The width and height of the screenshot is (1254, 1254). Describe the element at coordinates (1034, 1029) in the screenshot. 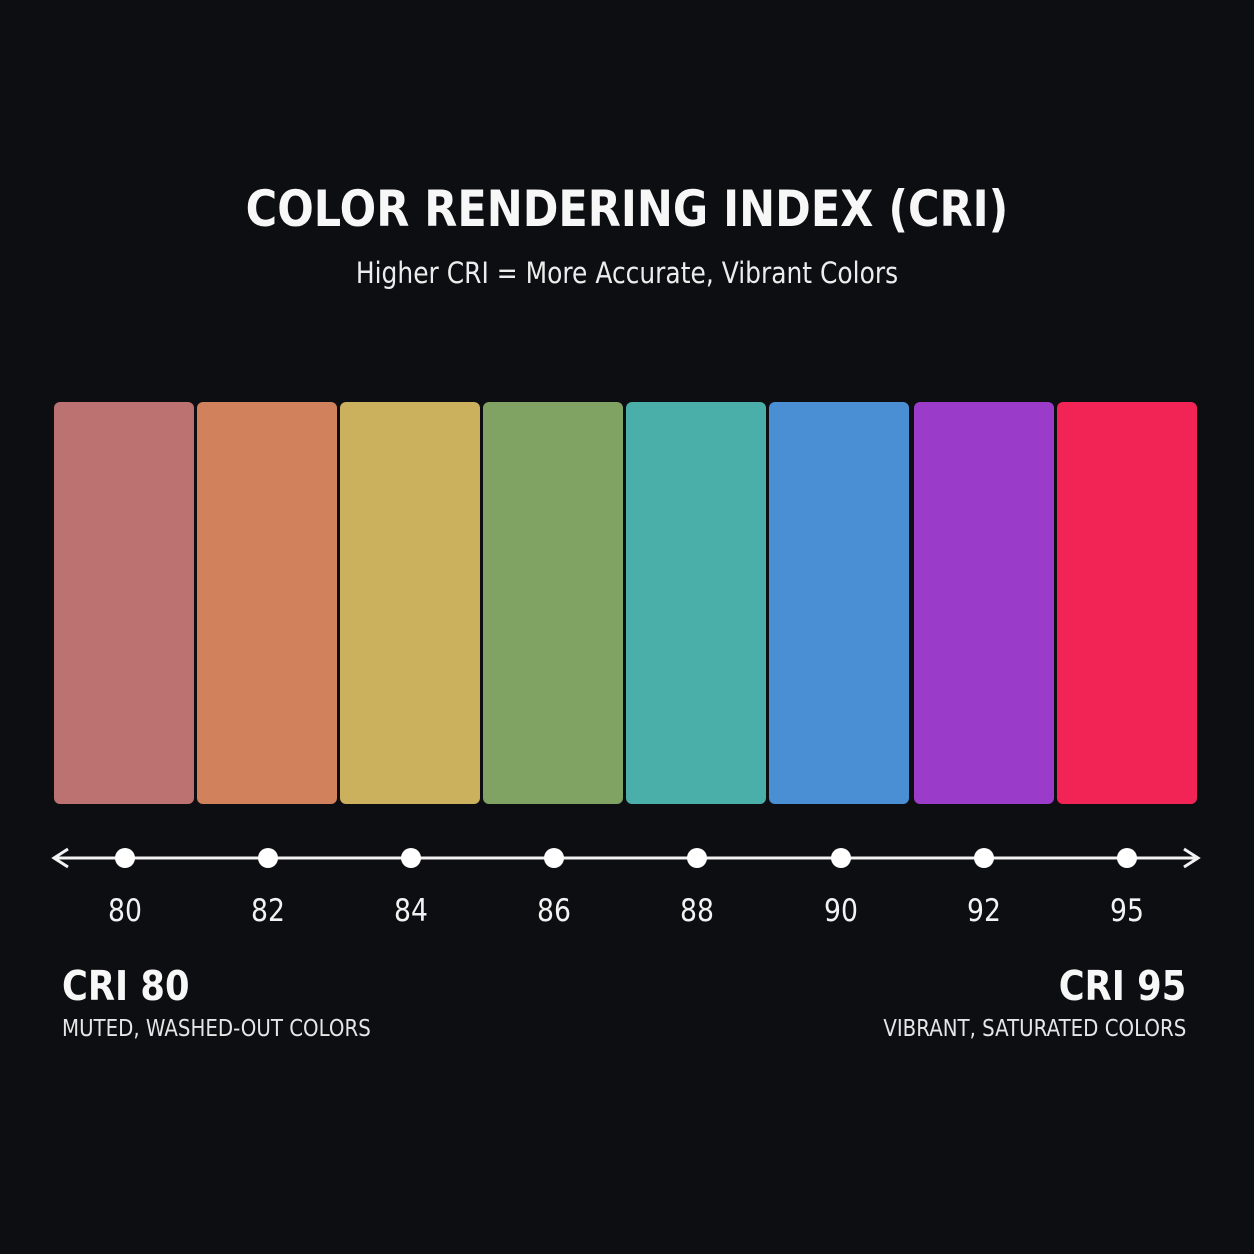

I see `right-end-description: VIBRANT, SATURATED COLORS` at that location.